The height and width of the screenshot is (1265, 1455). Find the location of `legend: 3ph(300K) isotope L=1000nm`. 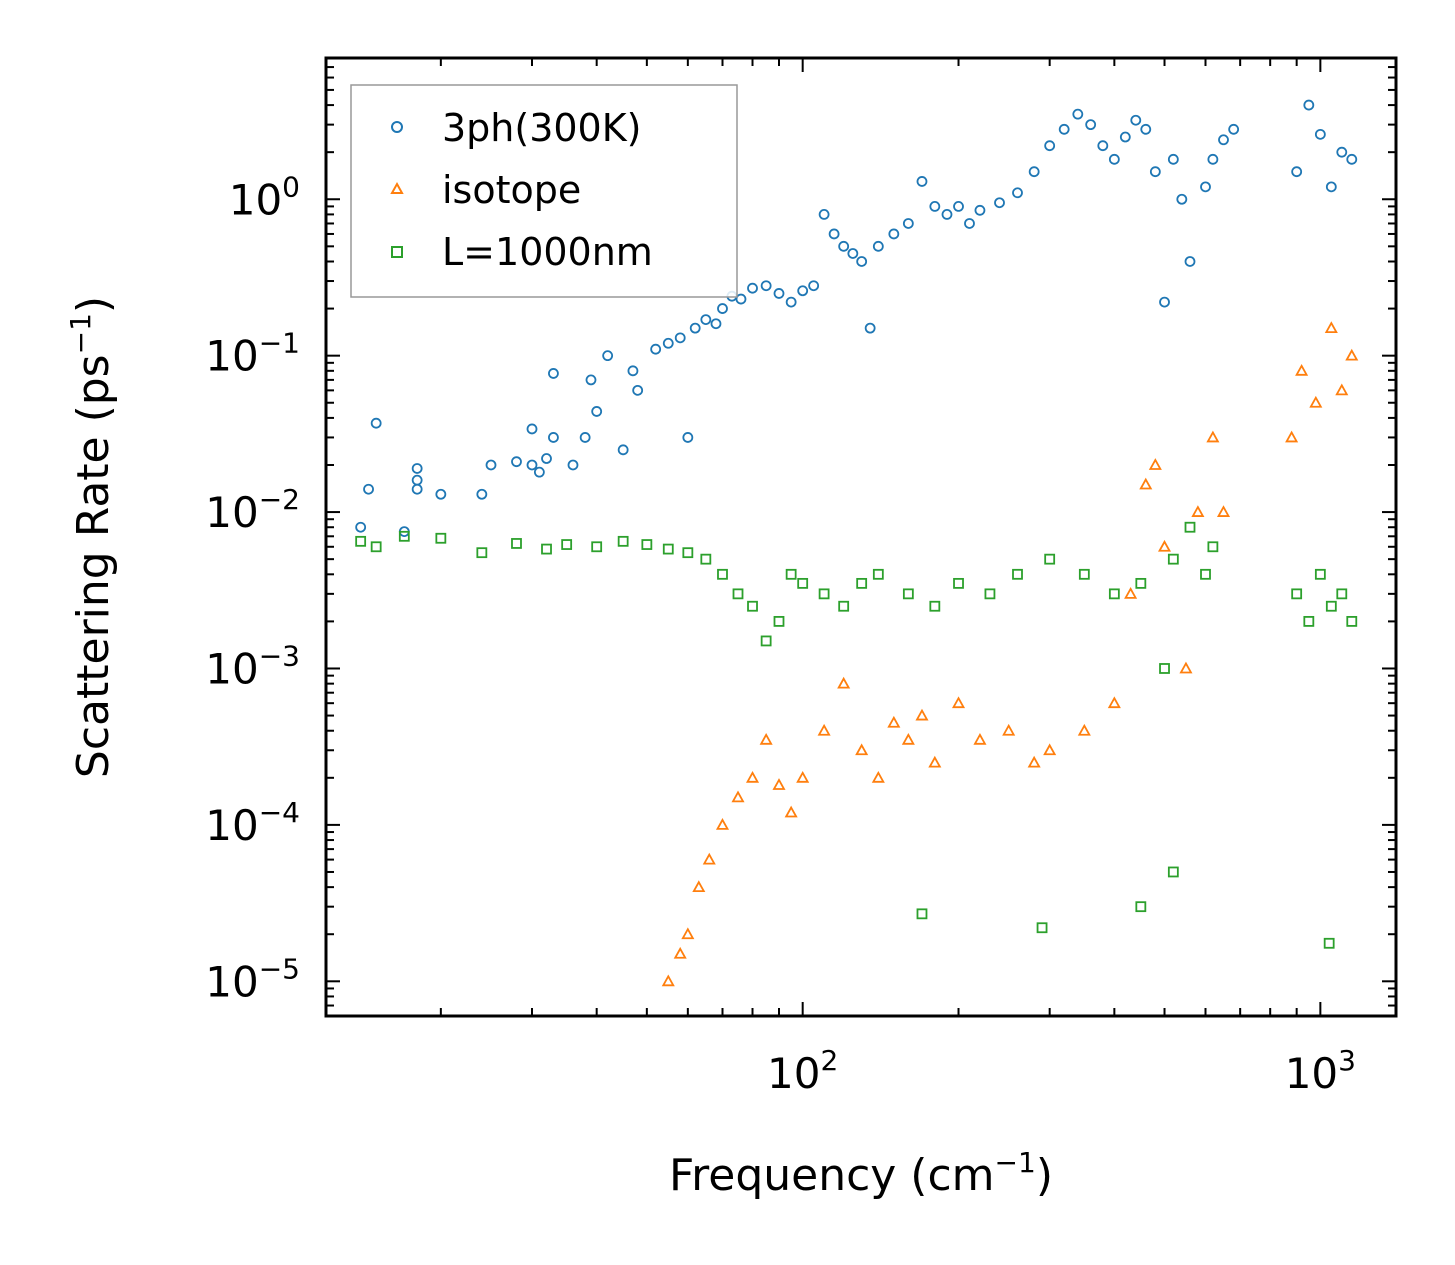

legend: 3ph(300K) isotope L=1000nm is located at coordinates (544, 191).